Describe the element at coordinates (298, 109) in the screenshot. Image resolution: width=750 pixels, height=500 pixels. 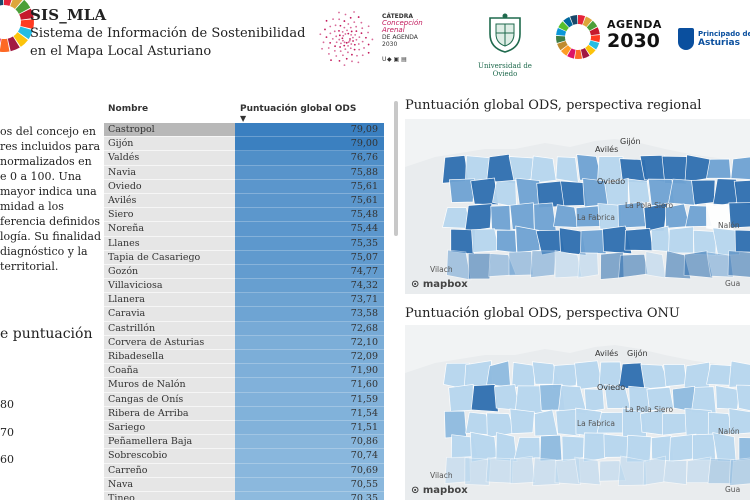
I see `column-header-score: Puntuación global ODS` at that location.